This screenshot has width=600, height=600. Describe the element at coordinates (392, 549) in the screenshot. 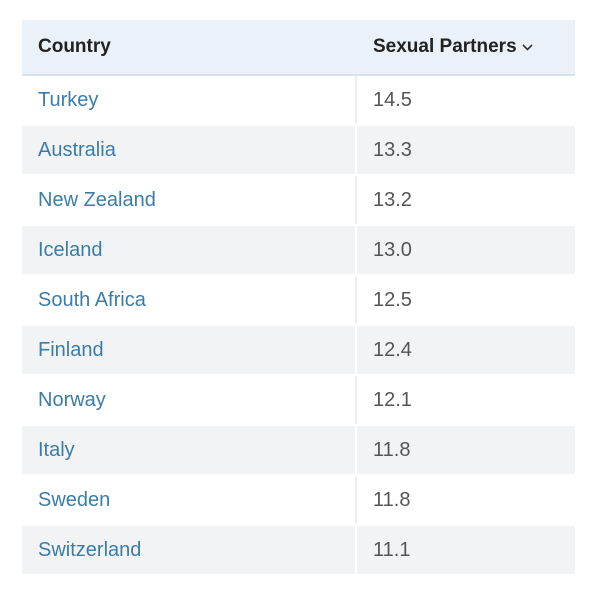

I see `value-cell: 11.1` at that location.